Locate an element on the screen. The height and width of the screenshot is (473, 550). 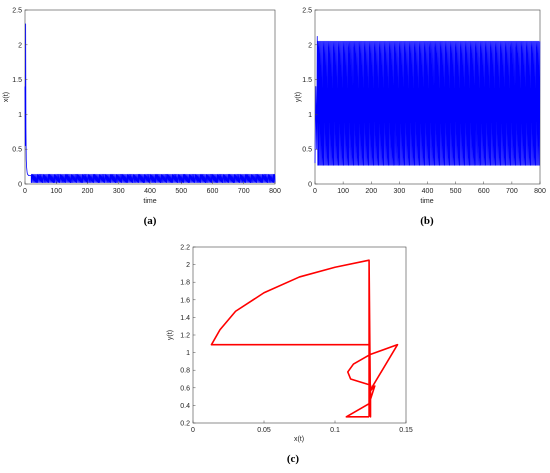
series-group-b is located at coordinates (427, 101).